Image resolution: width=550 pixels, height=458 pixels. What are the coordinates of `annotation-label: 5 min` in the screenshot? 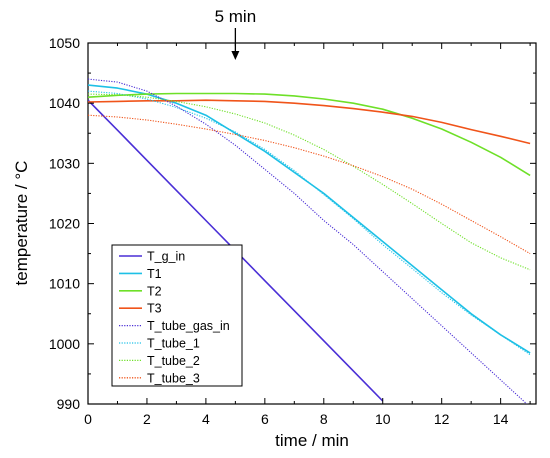 It's located at (236, 16).